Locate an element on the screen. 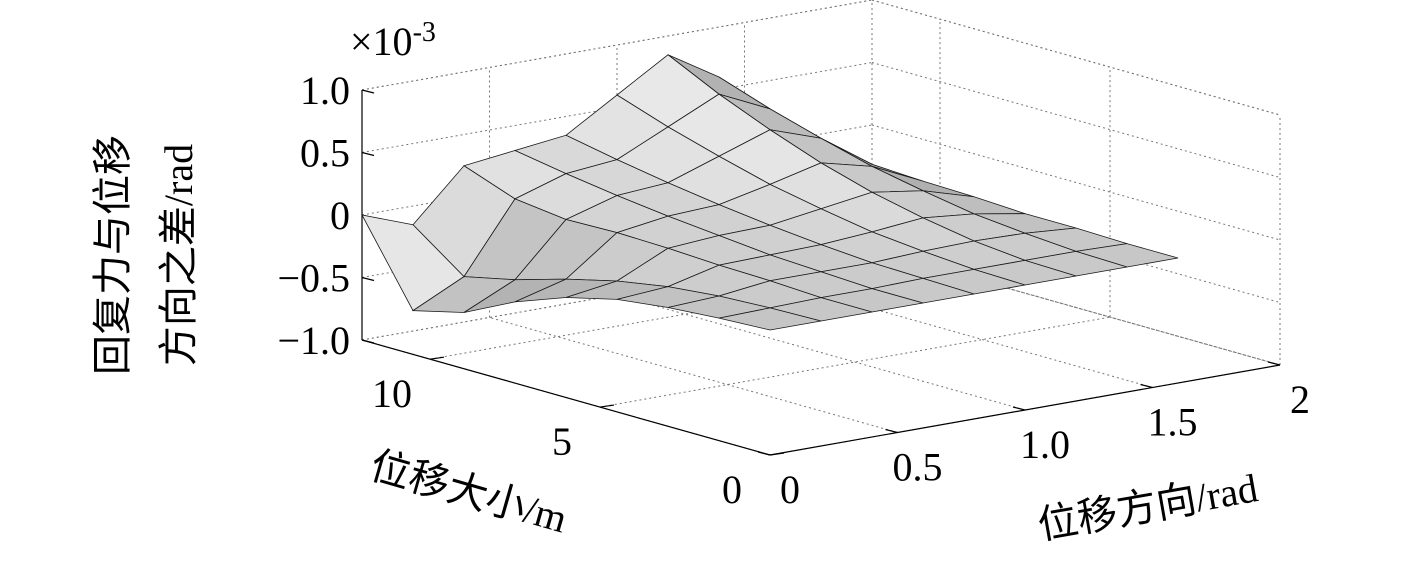 The width and height of the screenshot is (1417, 565). z-multiplier-base: ×10 is located at coordinates (381, 41).